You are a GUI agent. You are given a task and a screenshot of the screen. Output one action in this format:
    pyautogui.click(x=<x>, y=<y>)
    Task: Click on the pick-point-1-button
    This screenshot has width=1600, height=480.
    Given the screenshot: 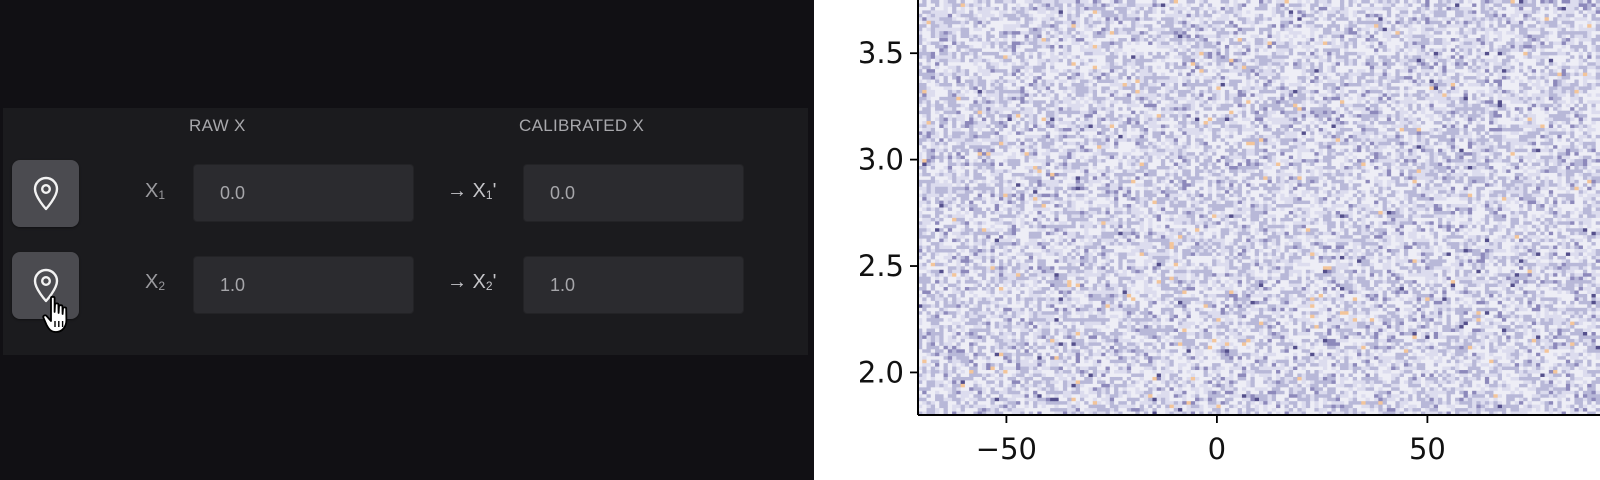 What is the action you would take?
    pyautogui.click(x=45, y=193)
    